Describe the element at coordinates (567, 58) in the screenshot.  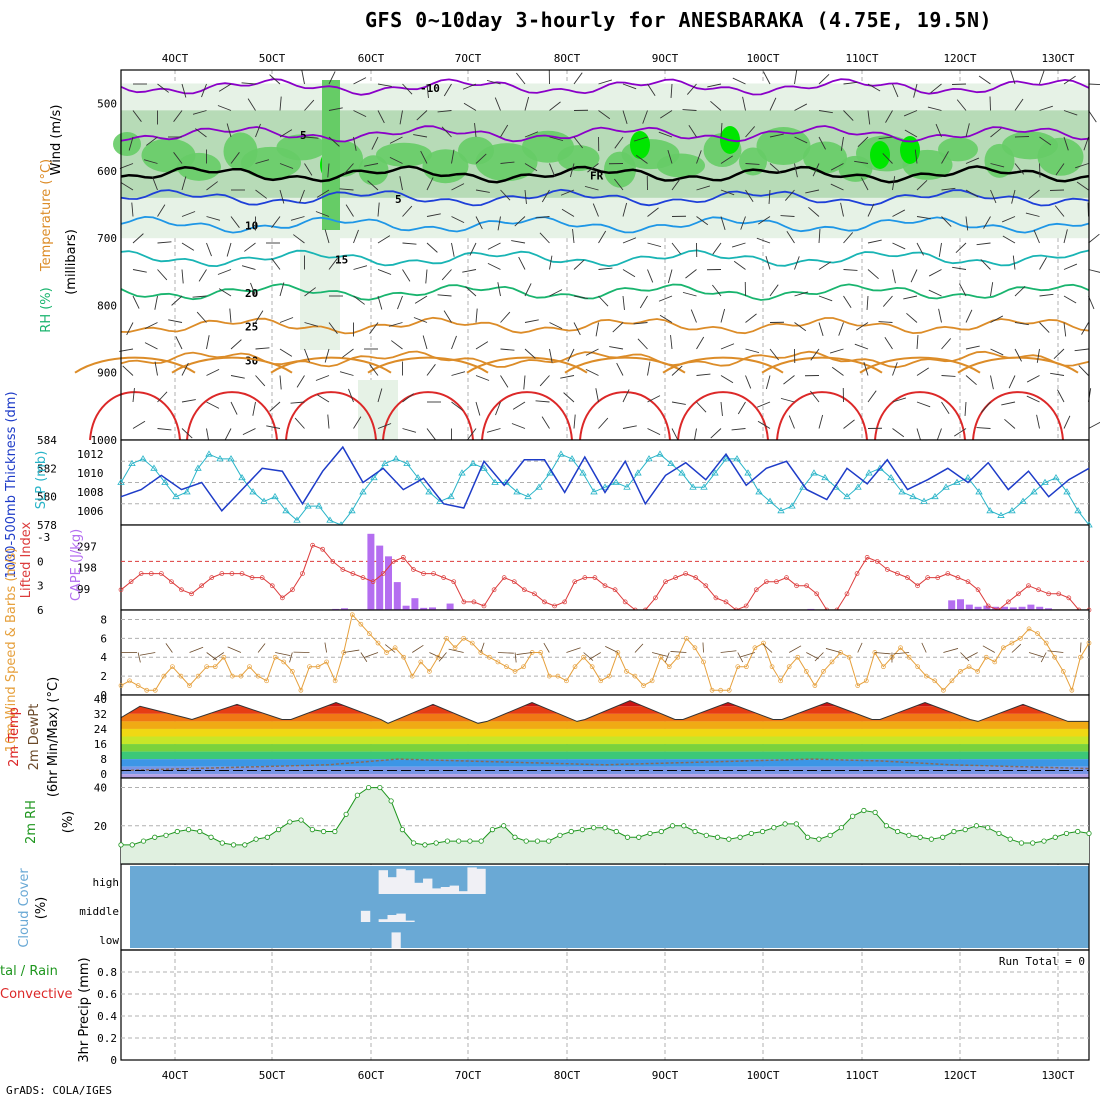
I see `top-day-label: 8OCT` at that location.